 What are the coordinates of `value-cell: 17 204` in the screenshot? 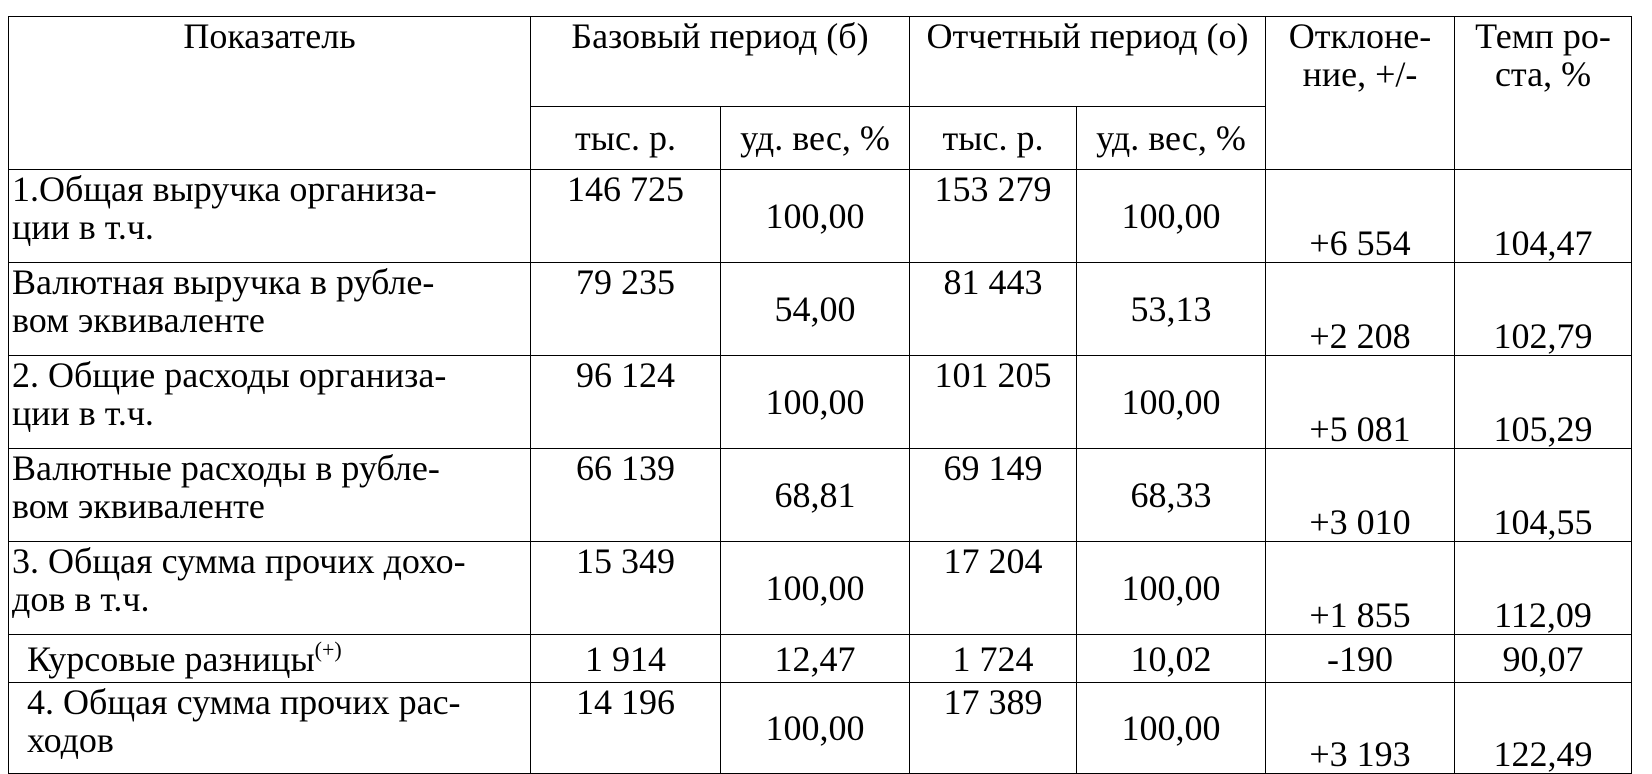 It's located at (993, 588).